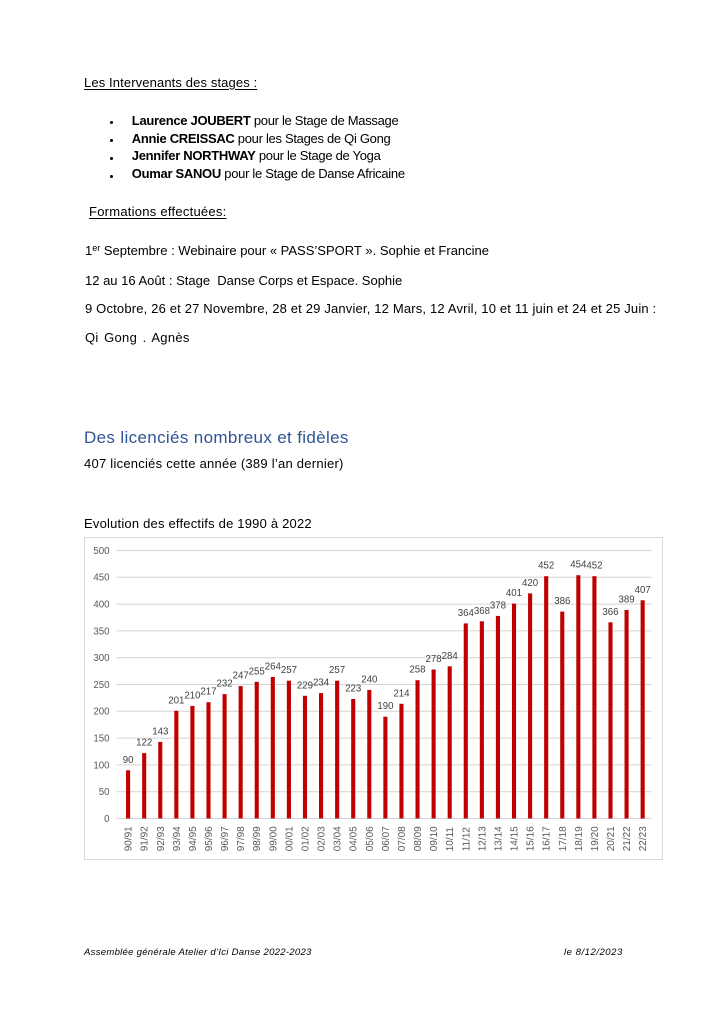 This screenshot has height=1023, width=724. I want to click on svg-text: 93/94, so click(177, 838).